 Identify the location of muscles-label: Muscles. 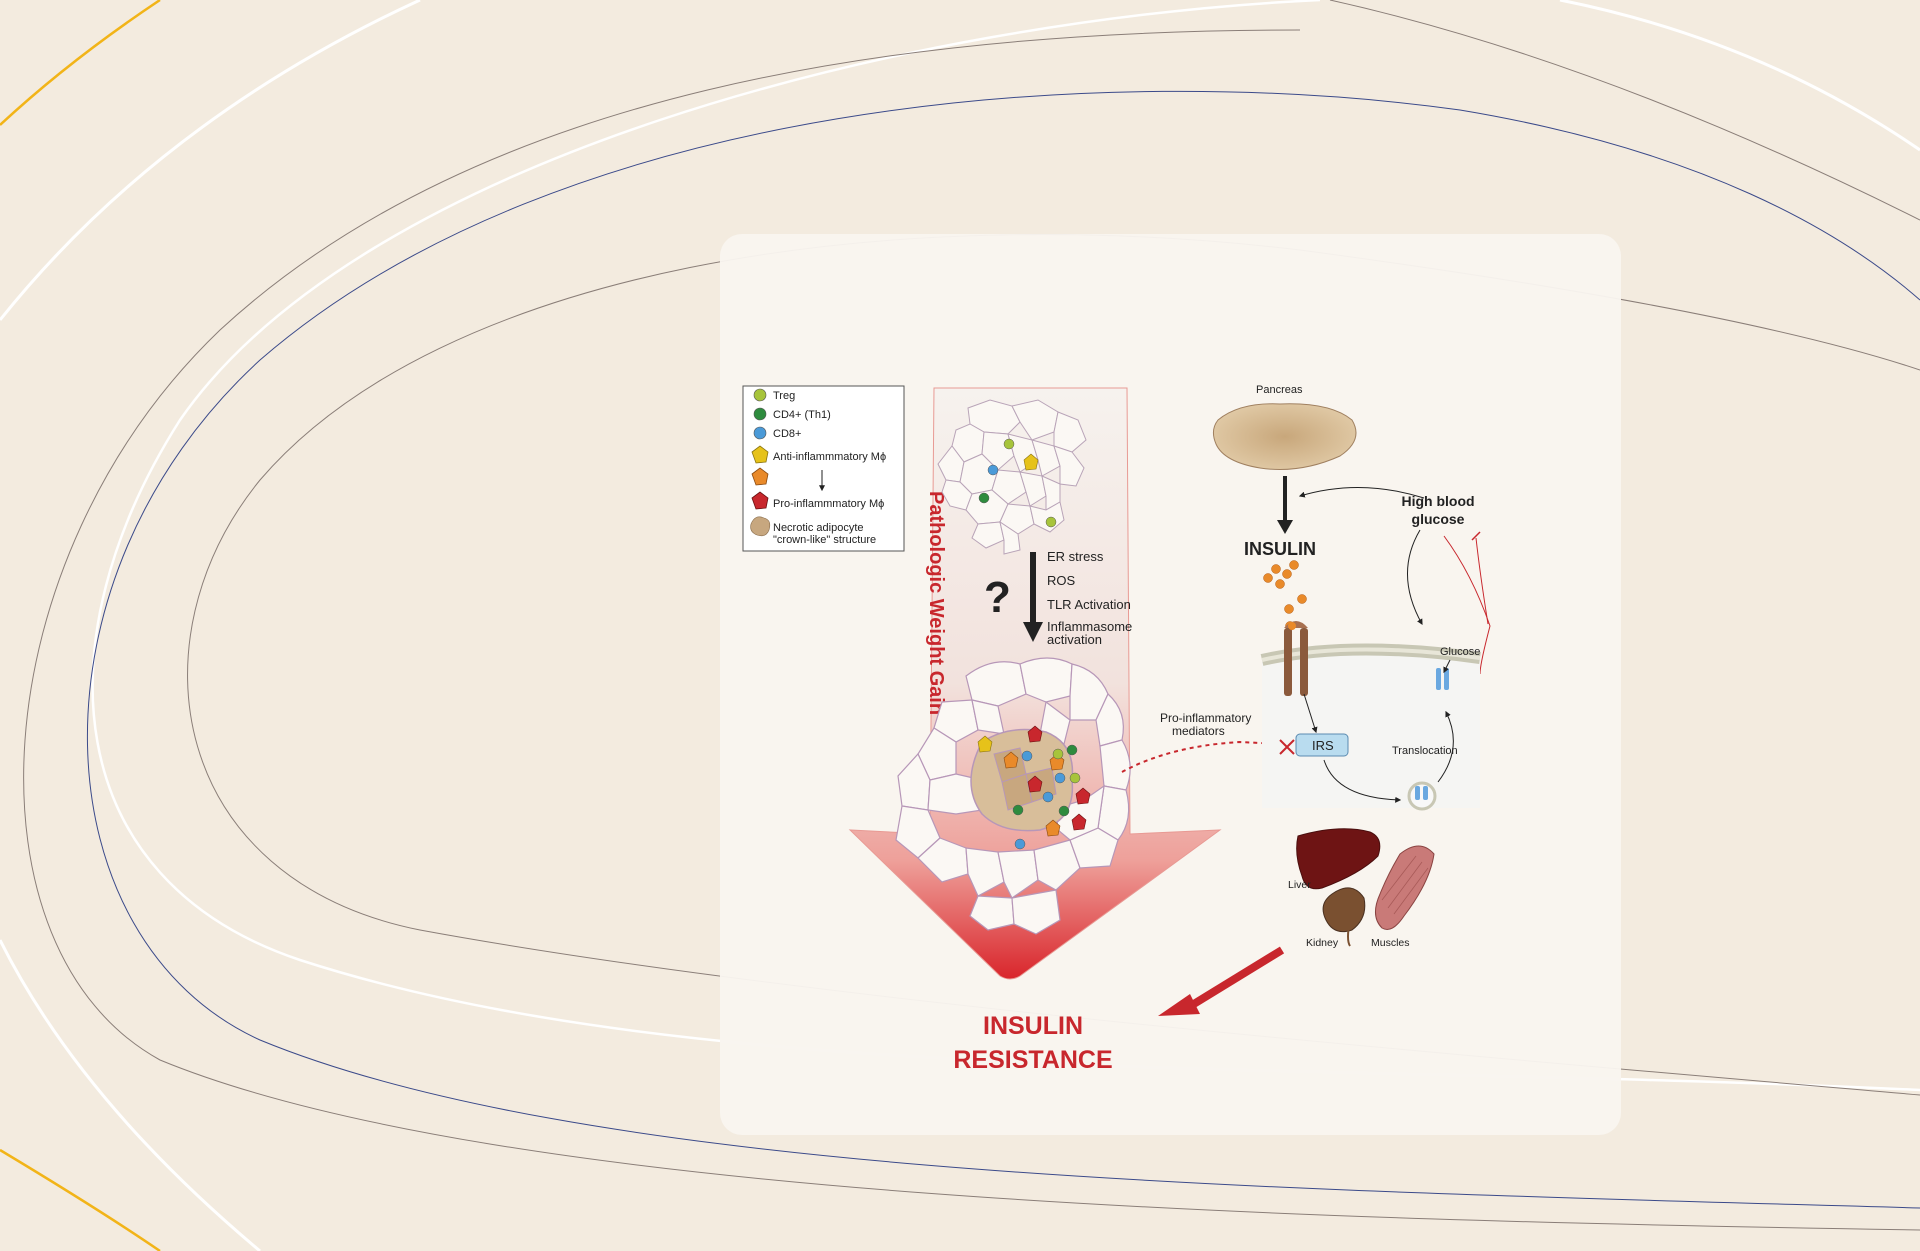
(1390, 943).